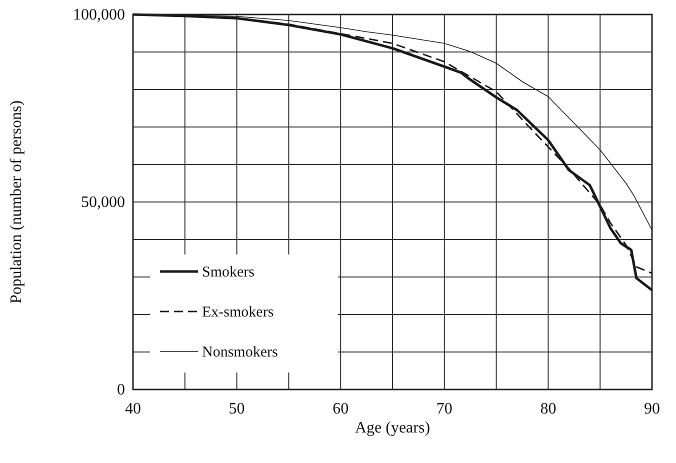 The height and width of the screenshot is (463, 676). What do you see at coordinates (444, 409) in the screenshot?
I see `x-tick-label: 70` at bounding box center [444, 409].